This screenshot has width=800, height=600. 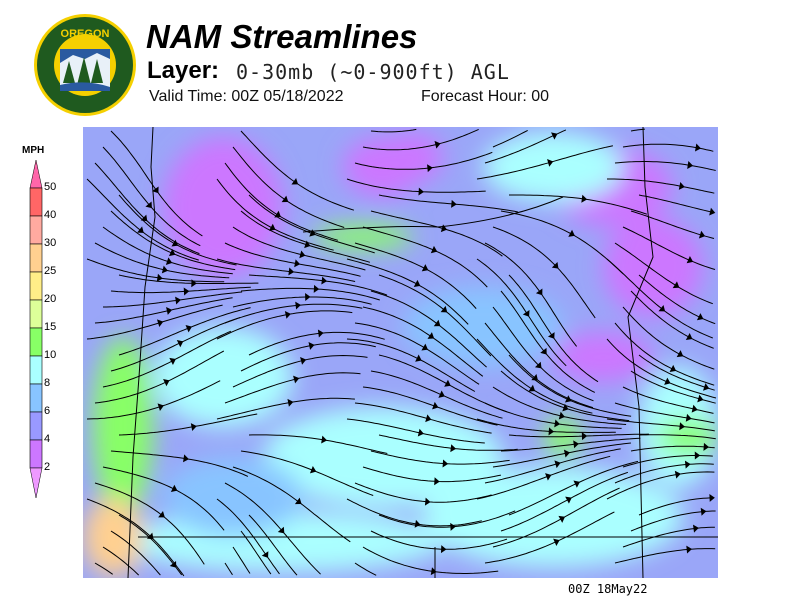 What do you see at coordinates (47, 467) in the screenshot?
I see `legend-tick: 2` at bounding box center [47, 467].